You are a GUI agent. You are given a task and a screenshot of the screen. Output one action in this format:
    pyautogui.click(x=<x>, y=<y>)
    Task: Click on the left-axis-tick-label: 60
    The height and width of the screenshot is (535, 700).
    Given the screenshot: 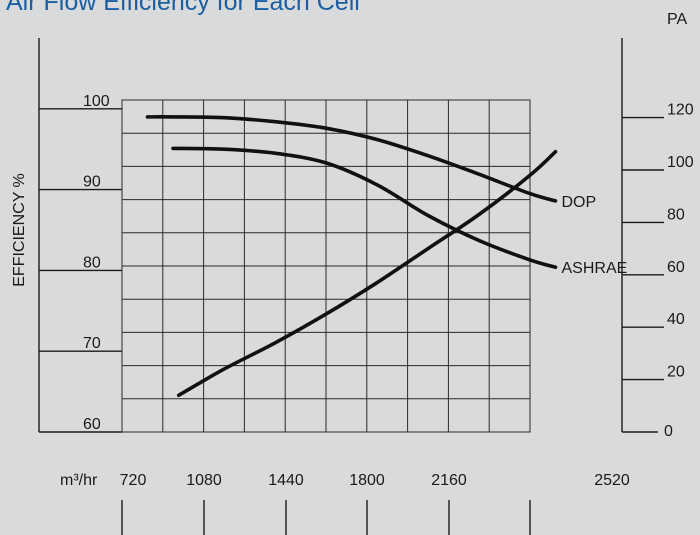 What is the action you would take?
    pyautogui.click(x=92, y=424)
    